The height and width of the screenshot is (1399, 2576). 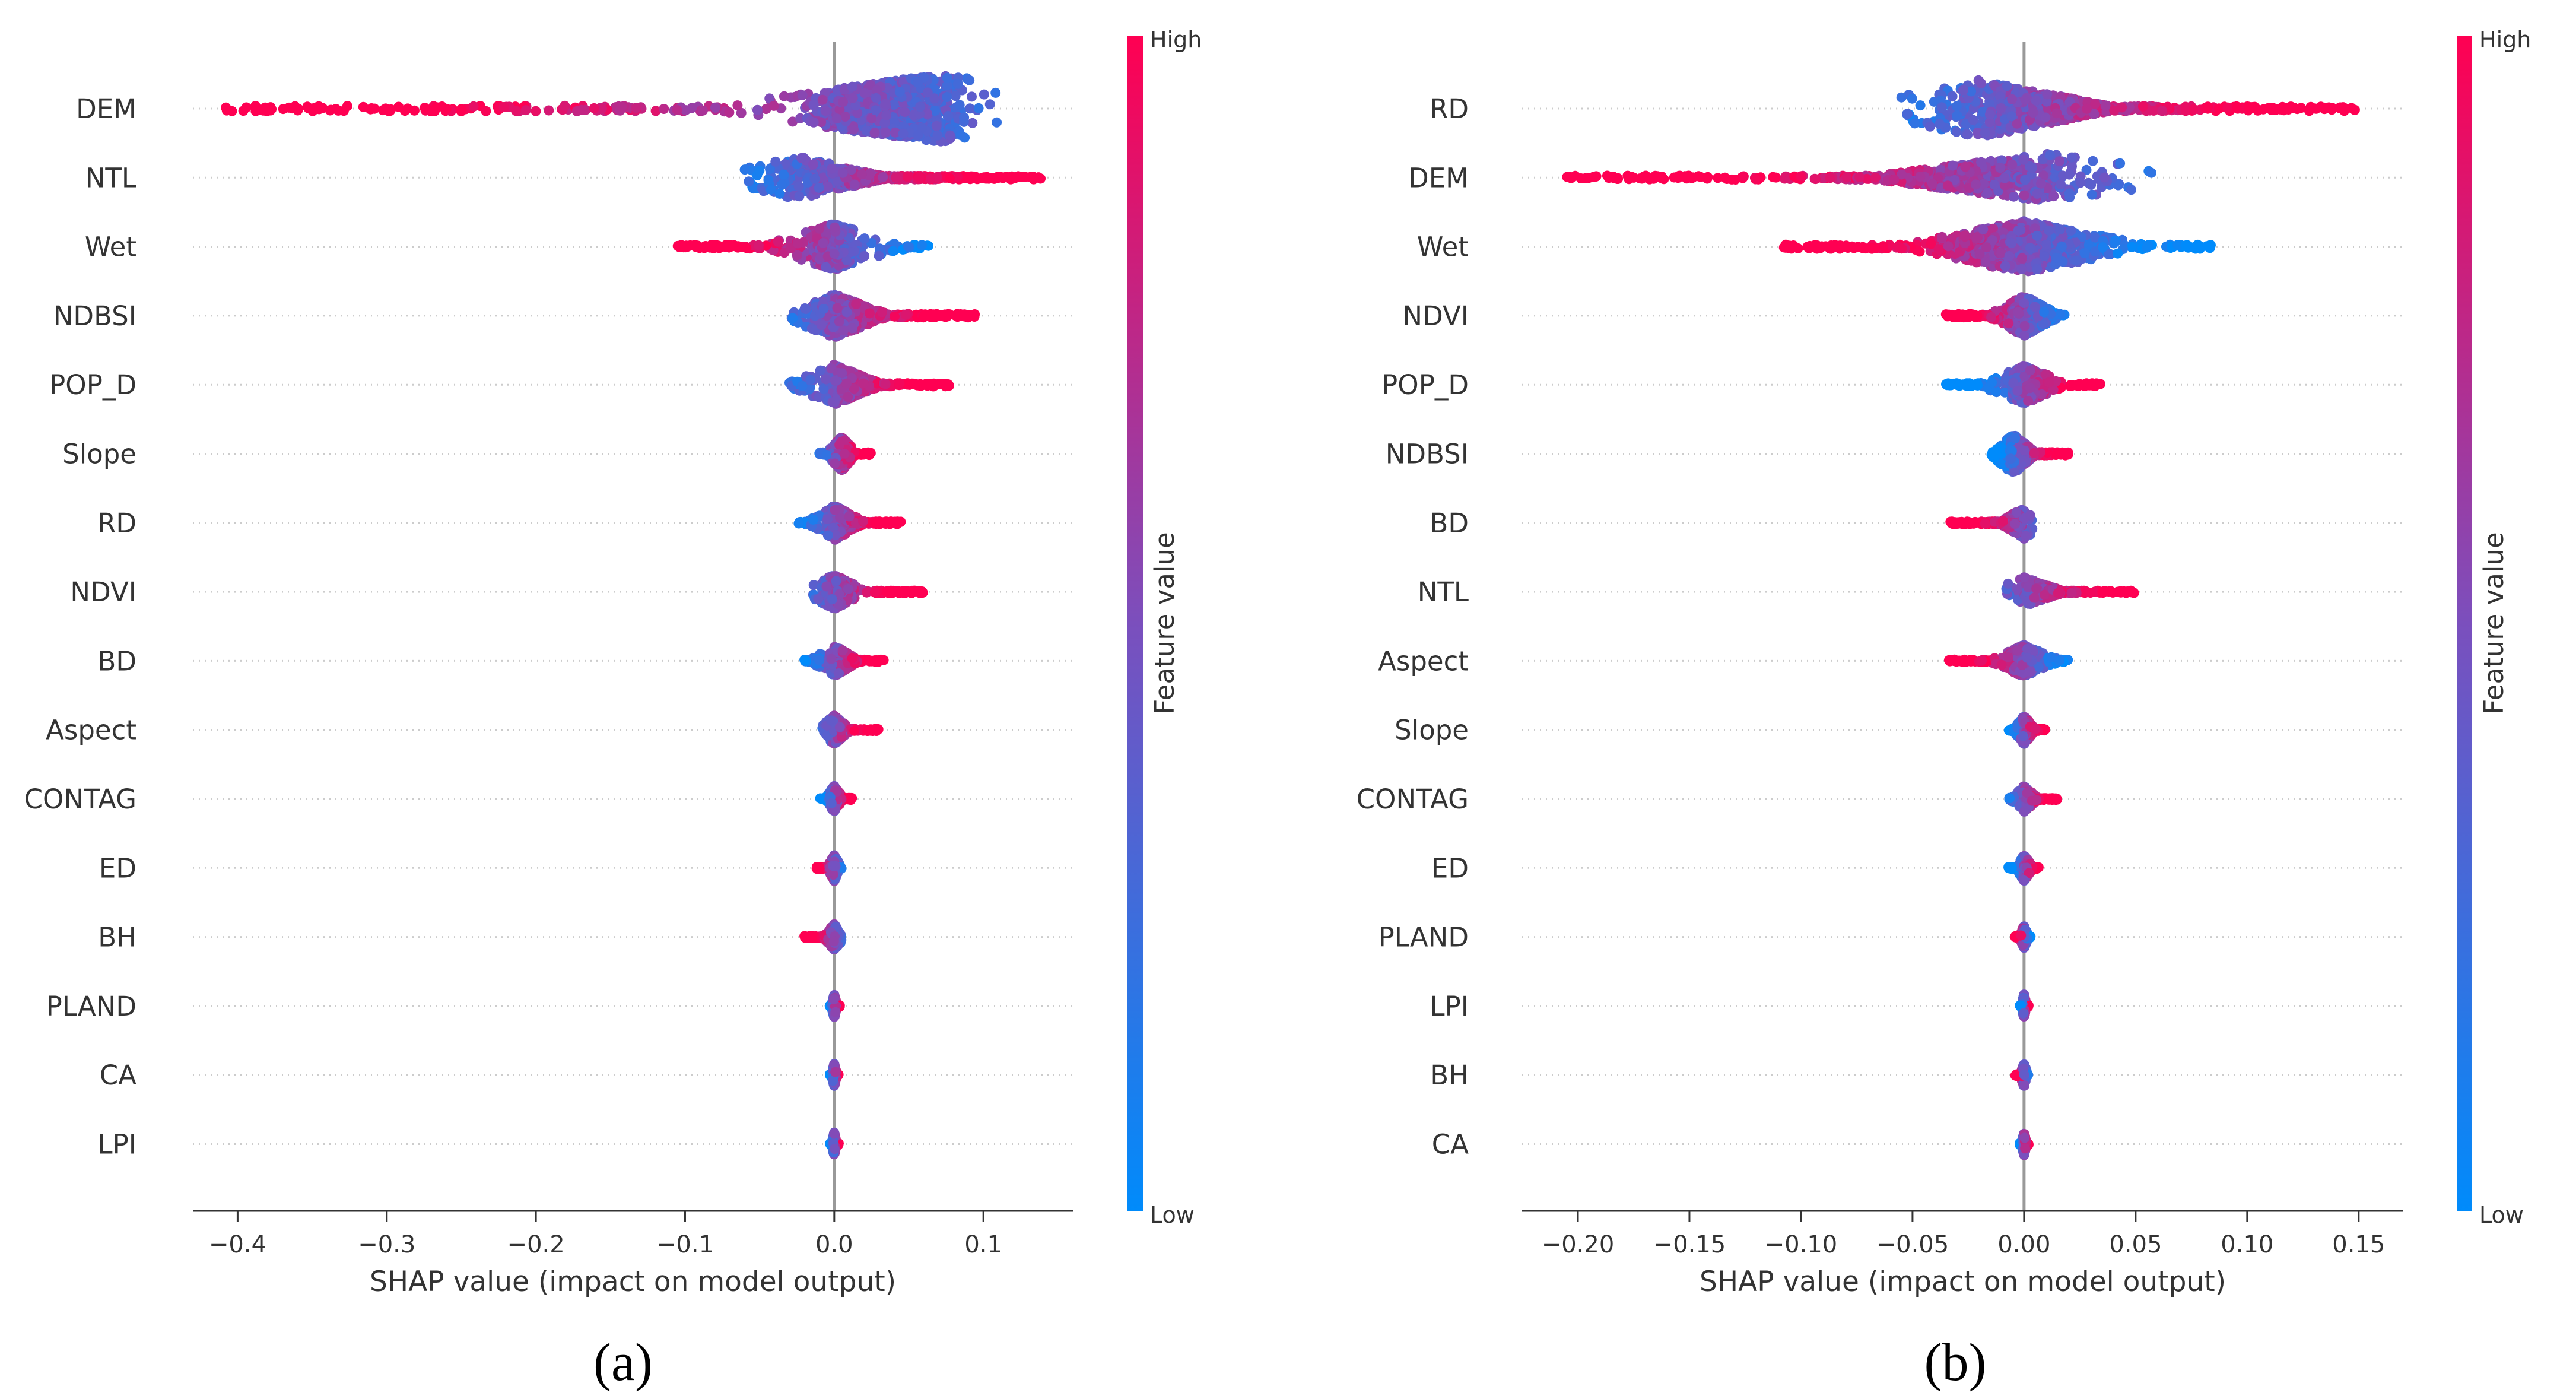 What do you see at coordinates (611, 109) in the screenshot?
I see `series-dem` at bounding box center [611, 109].